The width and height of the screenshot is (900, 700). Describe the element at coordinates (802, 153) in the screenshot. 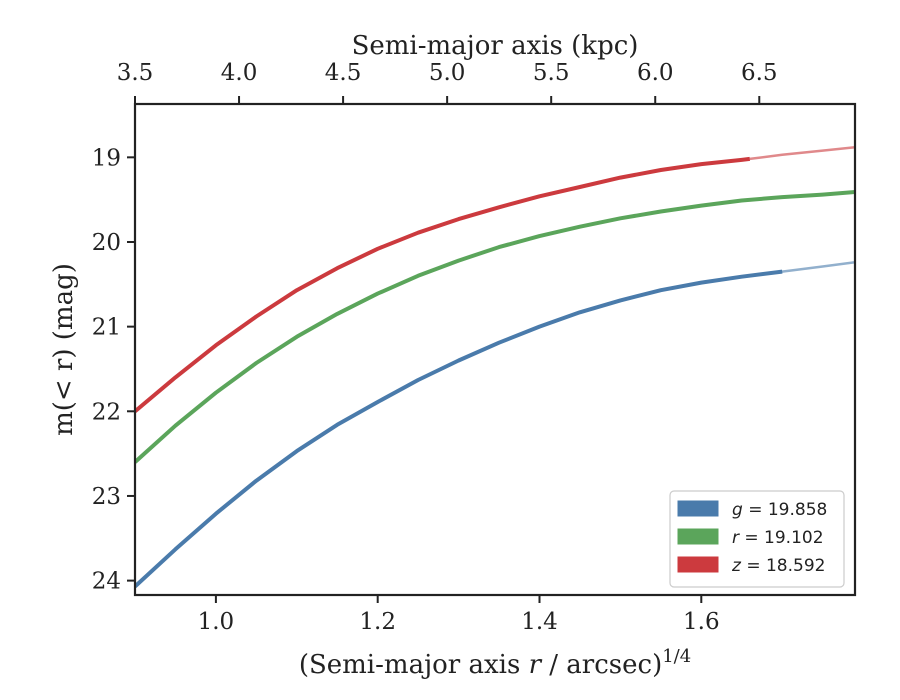

I see `series-z-extrapolated-line` at that location.